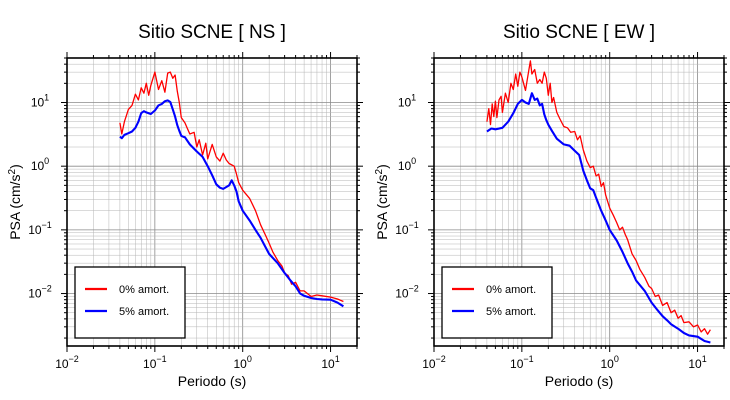 Image resolution: width=730 pixels, height=400 pixels. What do you see at coordinates (212, 32) in the screenshot?
I see `chart-title: Sitio SCNE [ NS ]` at bounding box center [212, 32].